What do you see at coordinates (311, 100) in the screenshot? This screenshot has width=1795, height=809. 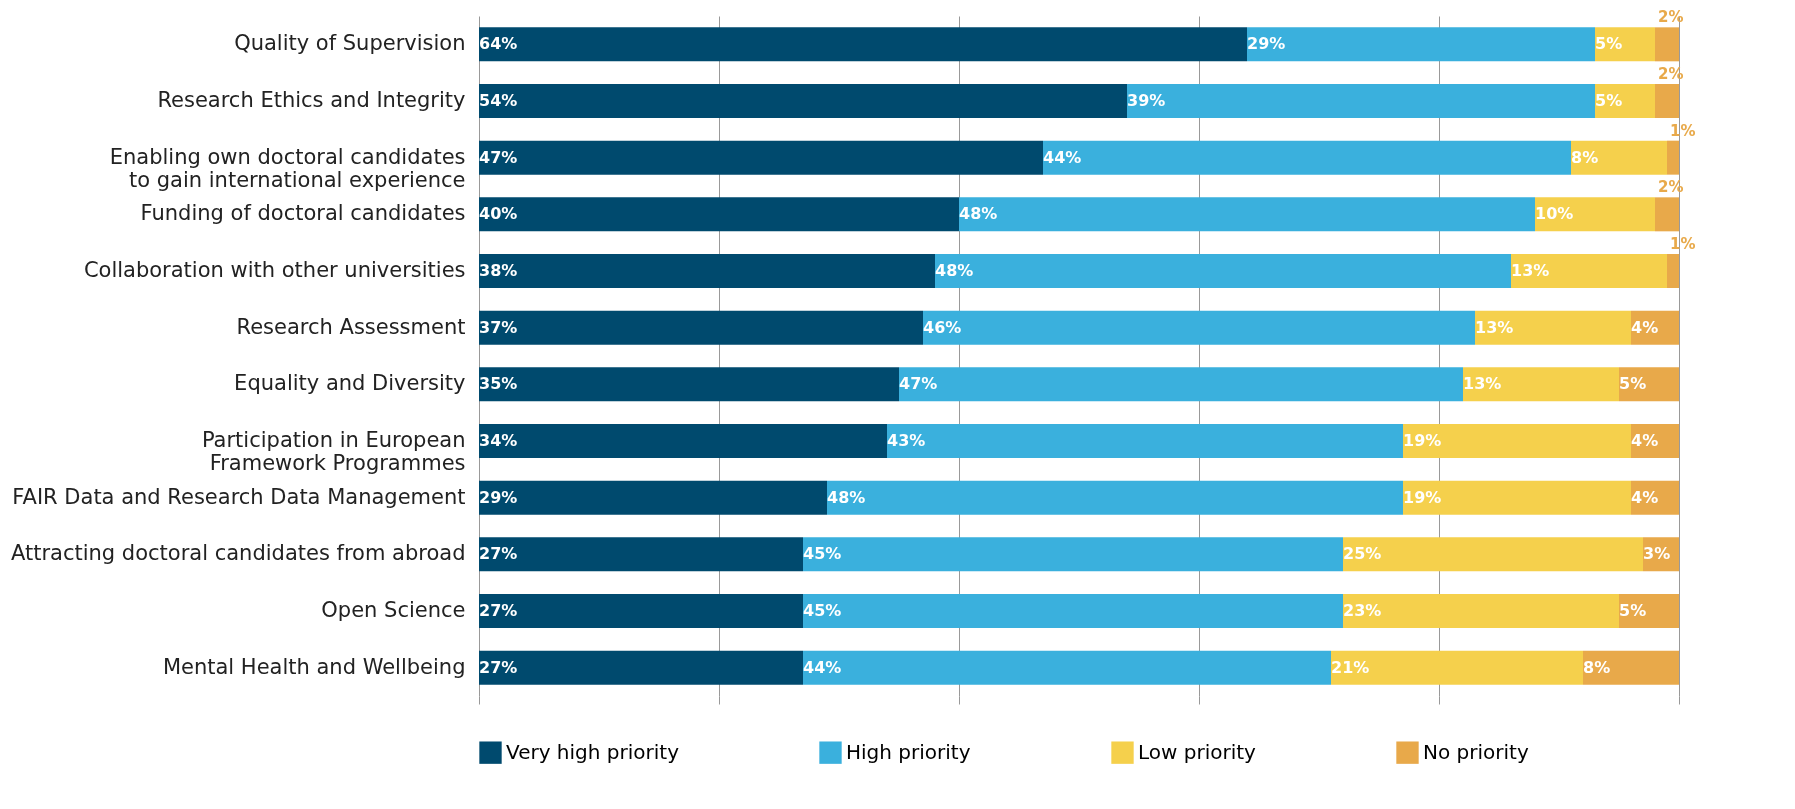 I see `y-tick-label: Research Ethics and Integrity` at bounding box center [311, 100].